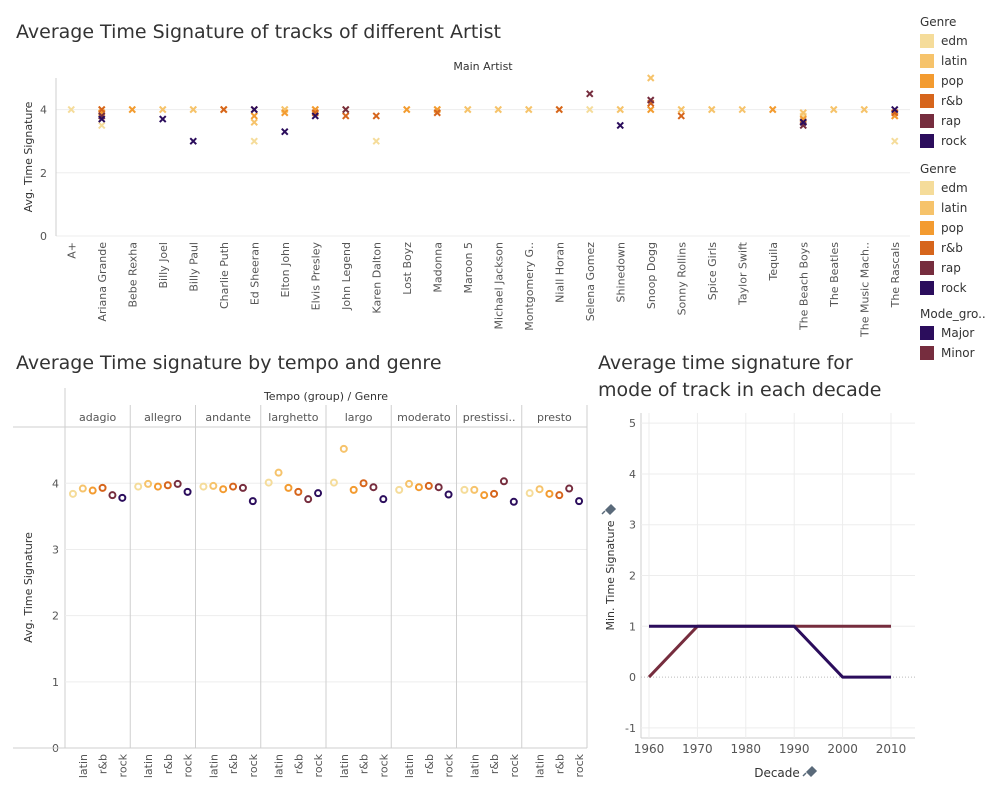 This screenshot has height=800, width=1000. What do you see at coordinates (55, 616) in the screenshot?
I see `y-tick-label: 2` at bounding box center [55, 616].